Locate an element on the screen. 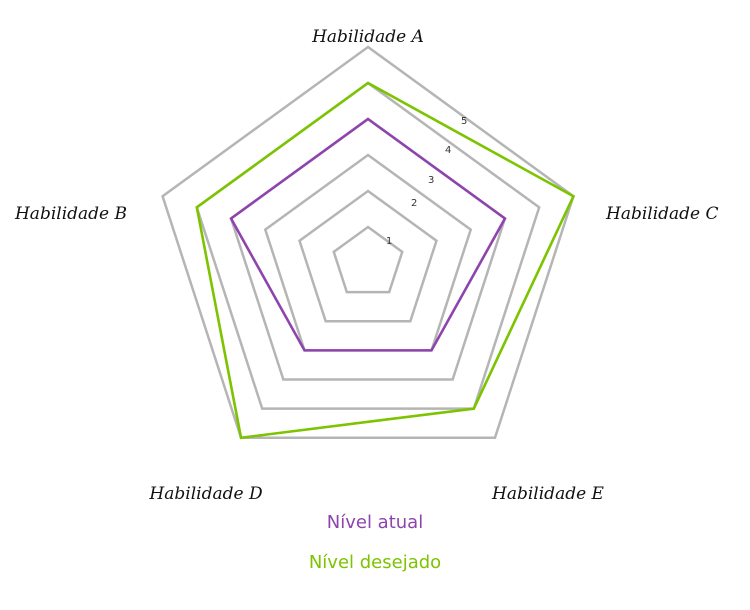 The image size is (750, 610). tick-label-3: 3 is located at coordinates (431, 180).